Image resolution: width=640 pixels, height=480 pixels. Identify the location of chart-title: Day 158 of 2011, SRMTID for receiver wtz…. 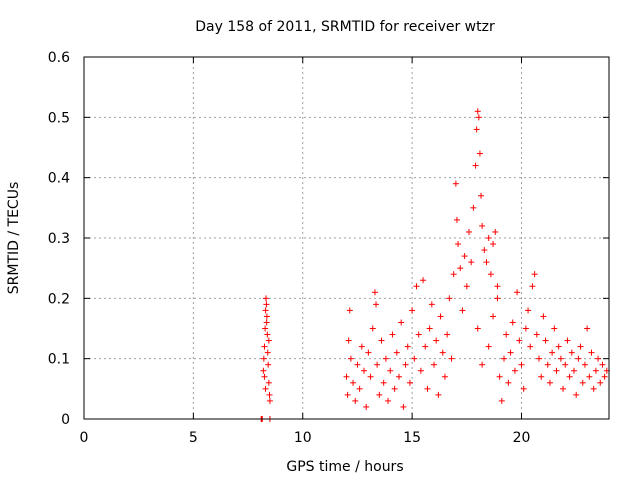
(345, 27).